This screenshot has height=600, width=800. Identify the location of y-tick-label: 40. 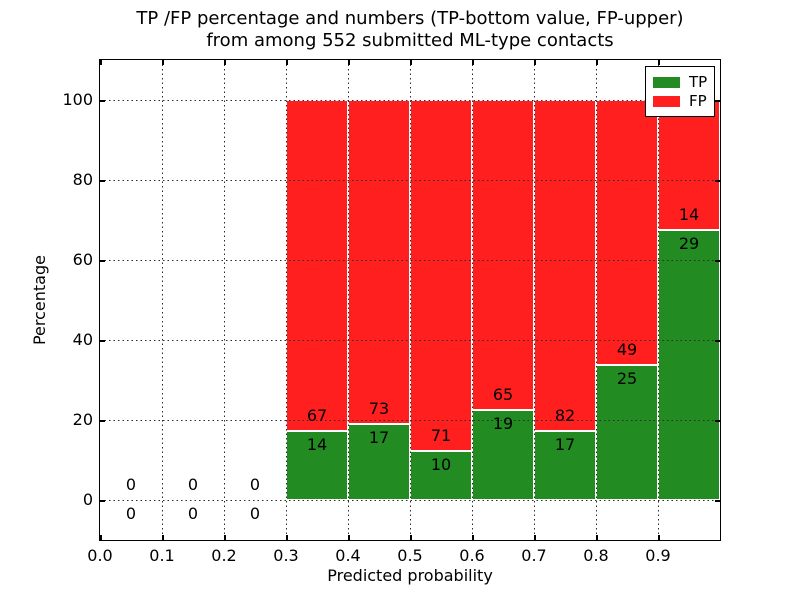
(82, 339).